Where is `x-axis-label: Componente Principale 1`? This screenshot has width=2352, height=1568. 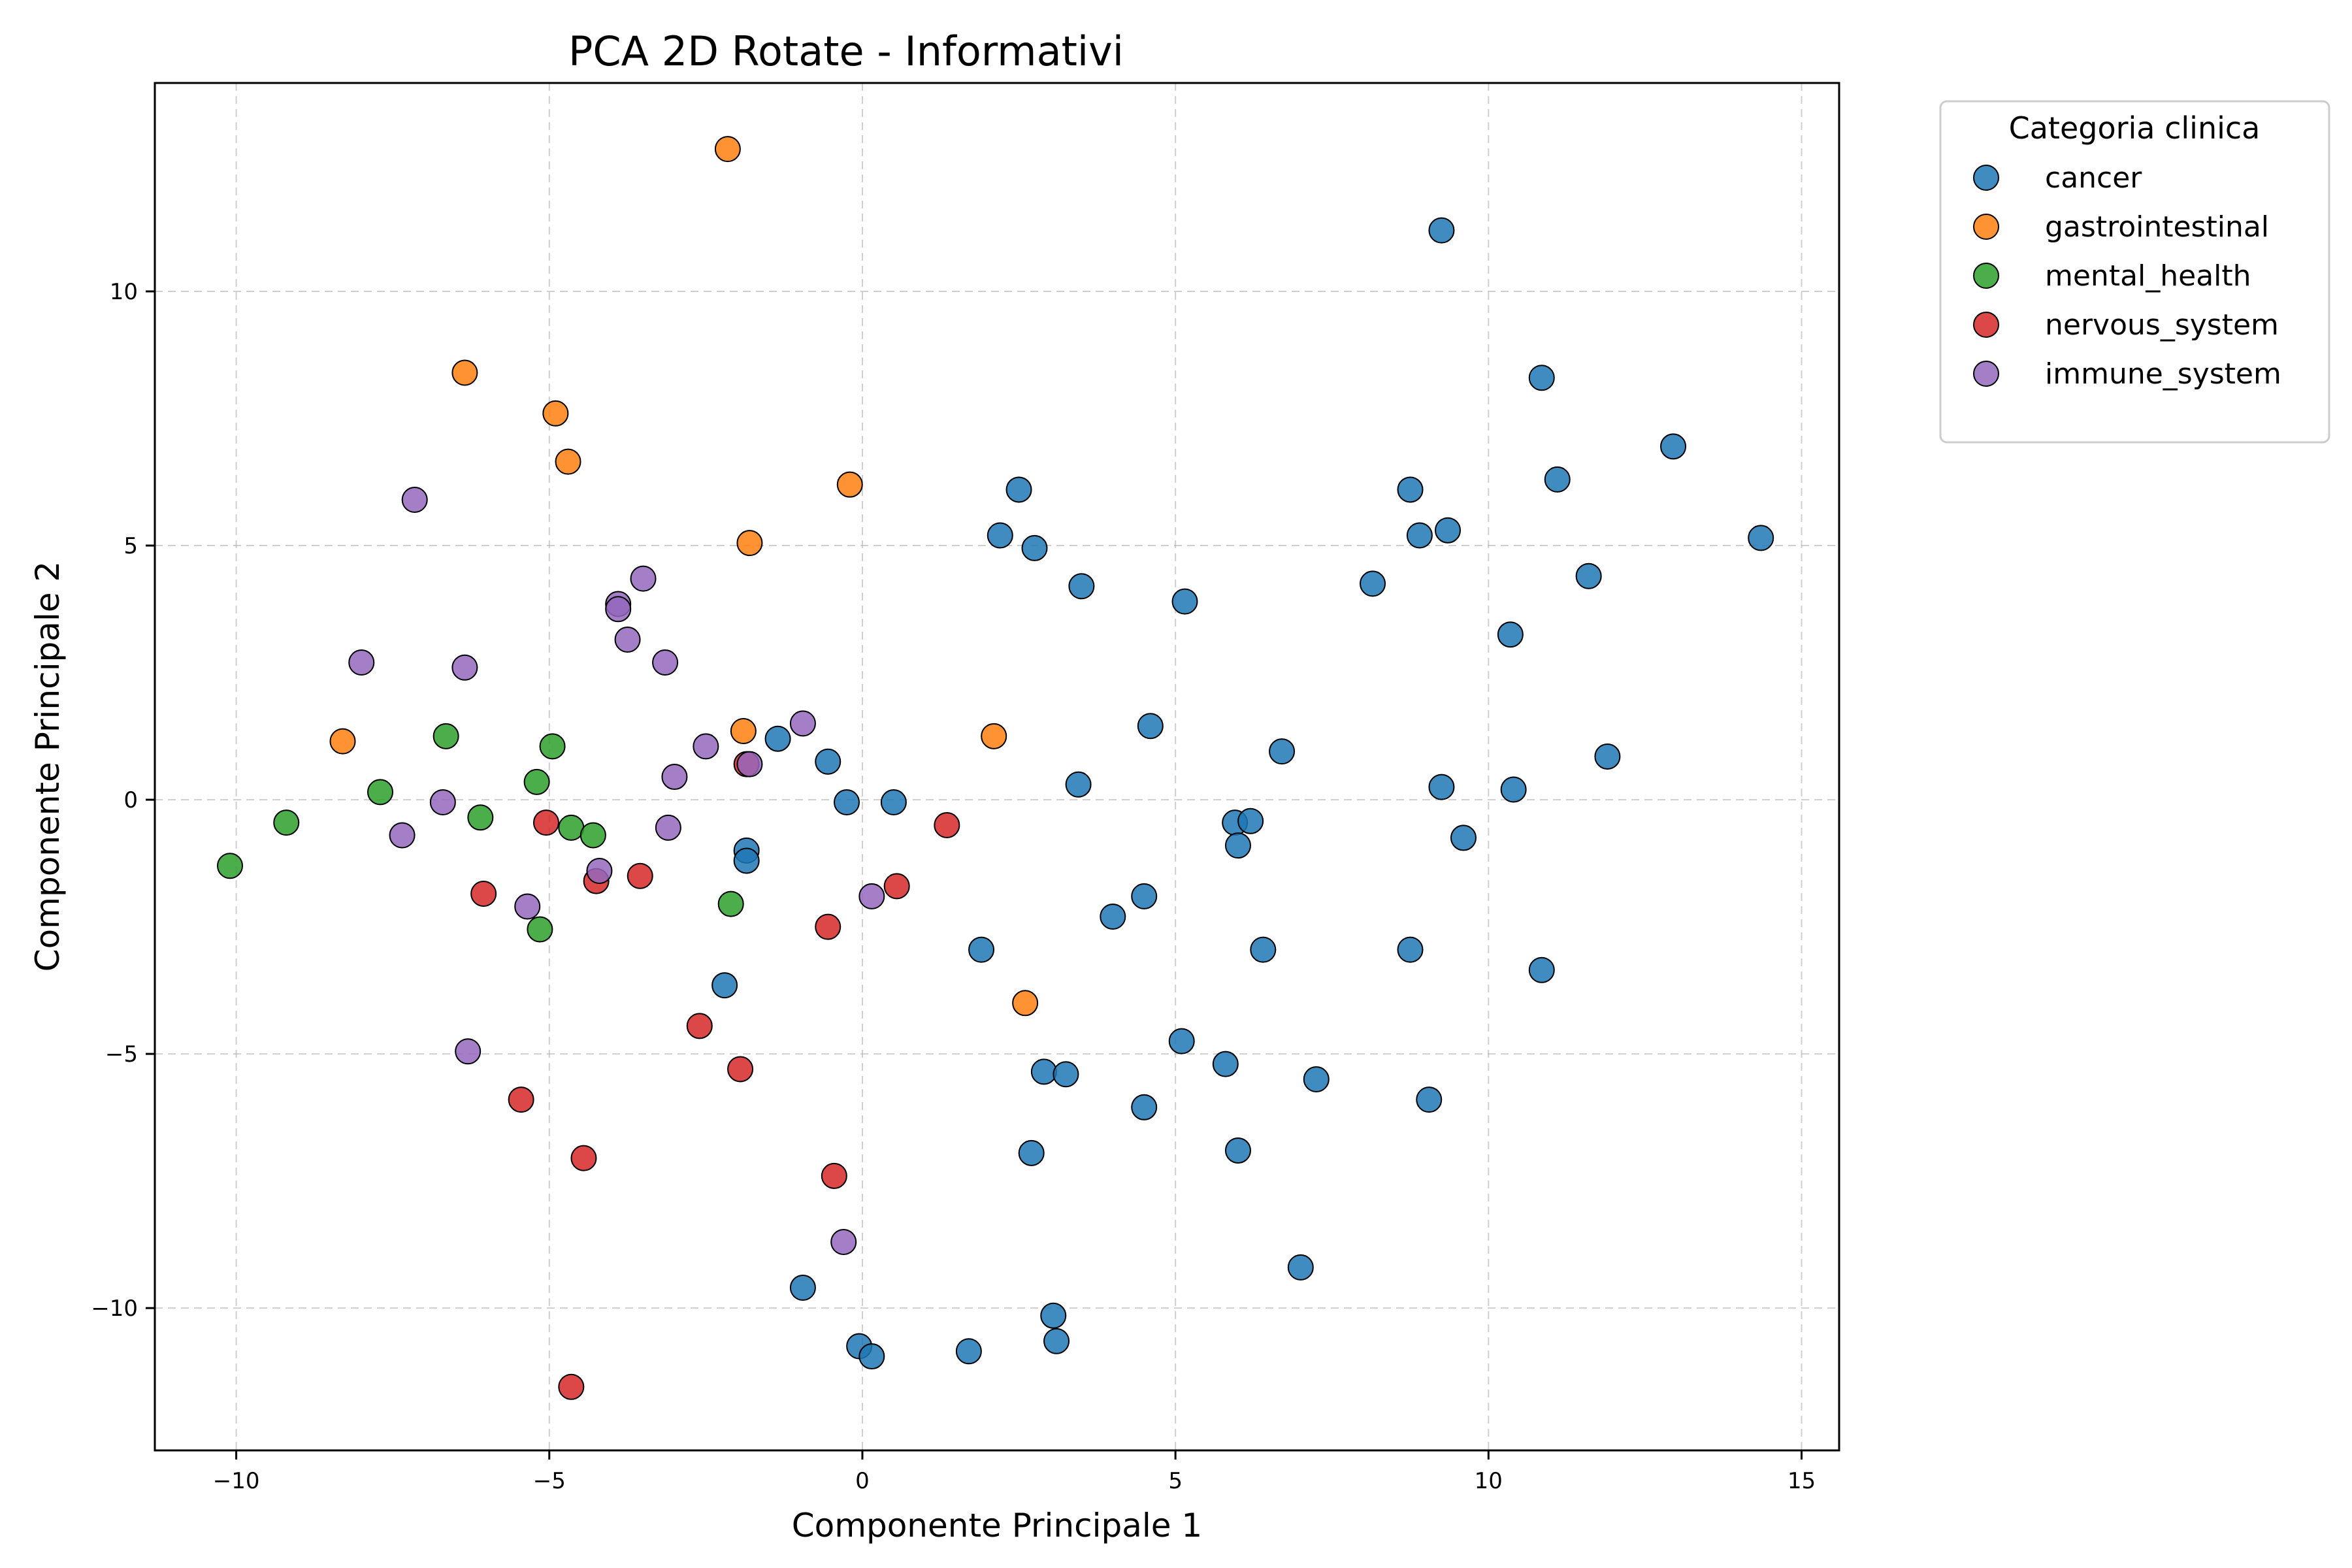
x-axis-label: Componente Principale 1 is located at coordinates (997, 1525).